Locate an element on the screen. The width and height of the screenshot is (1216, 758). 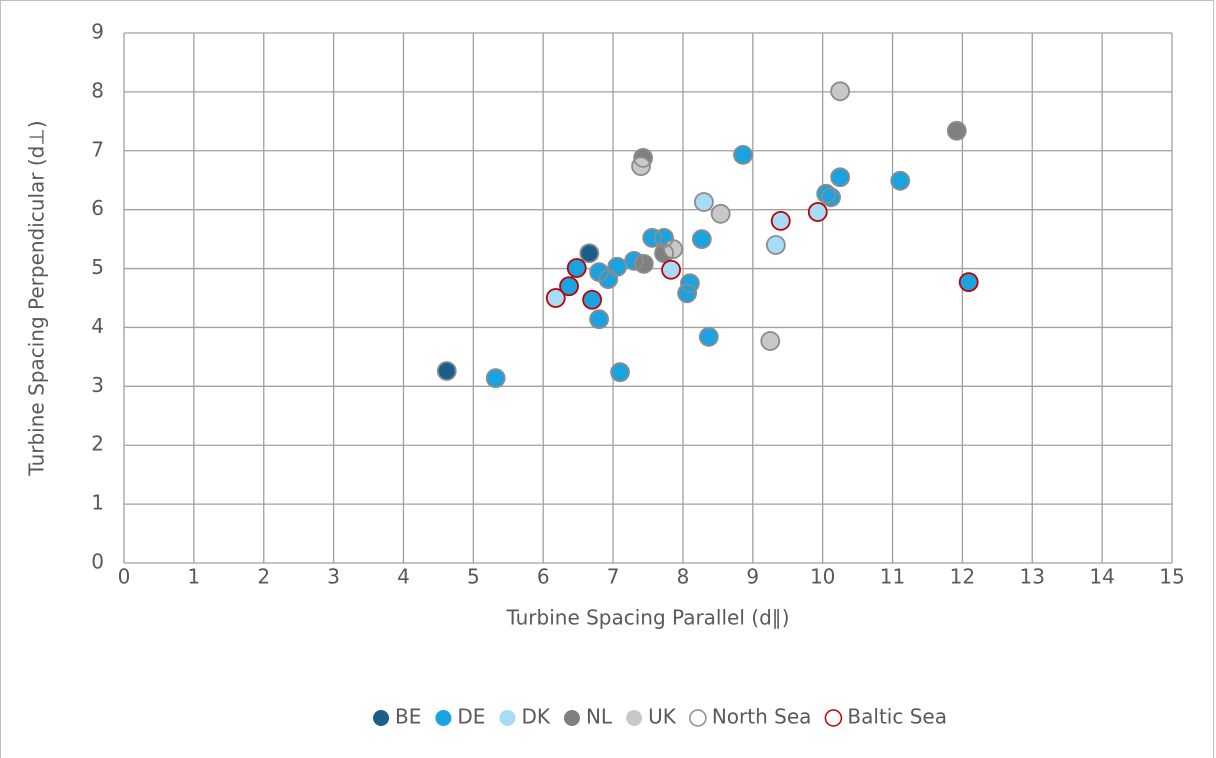
x-tick-label: 1 is located at coordinates (193, 577).